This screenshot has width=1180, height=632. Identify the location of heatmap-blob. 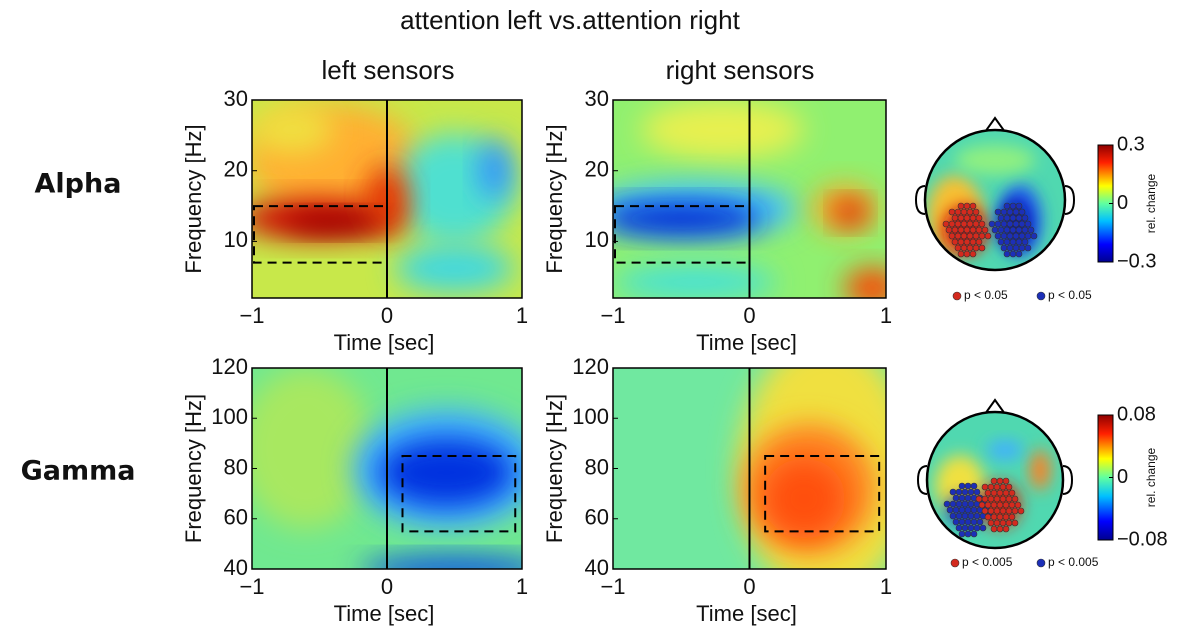
(722, 130).